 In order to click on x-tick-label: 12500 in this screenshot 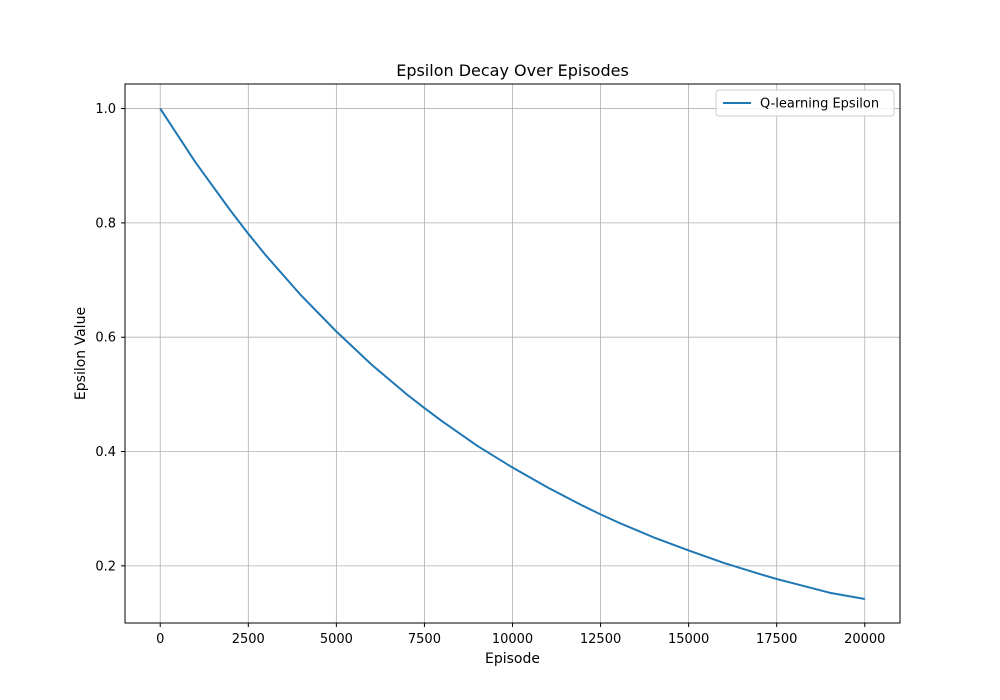, I will do `click(600, 639)`.